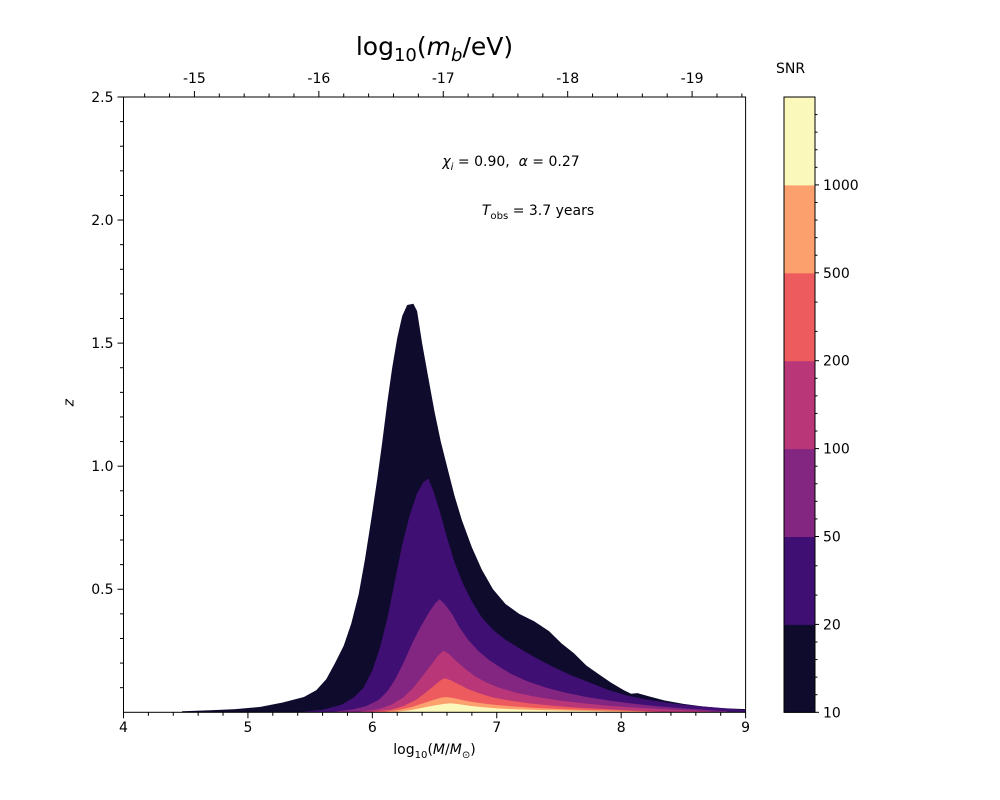 Image resolution: width=1000 pixels, height=800 pixels. Describe the element at coordinates (438, 750) in the screenshot. I see `xlabel-mass-var: M` at that location.